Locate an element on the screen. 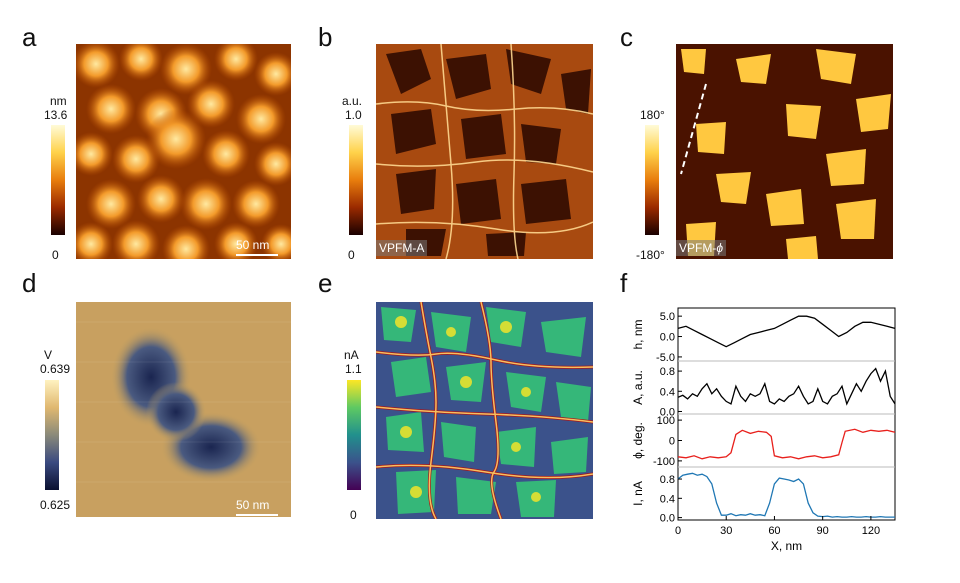 Image resolution: width=960 pixels, height=583 pixels. panel-letter-a: a is located at coordinates (29, 37).